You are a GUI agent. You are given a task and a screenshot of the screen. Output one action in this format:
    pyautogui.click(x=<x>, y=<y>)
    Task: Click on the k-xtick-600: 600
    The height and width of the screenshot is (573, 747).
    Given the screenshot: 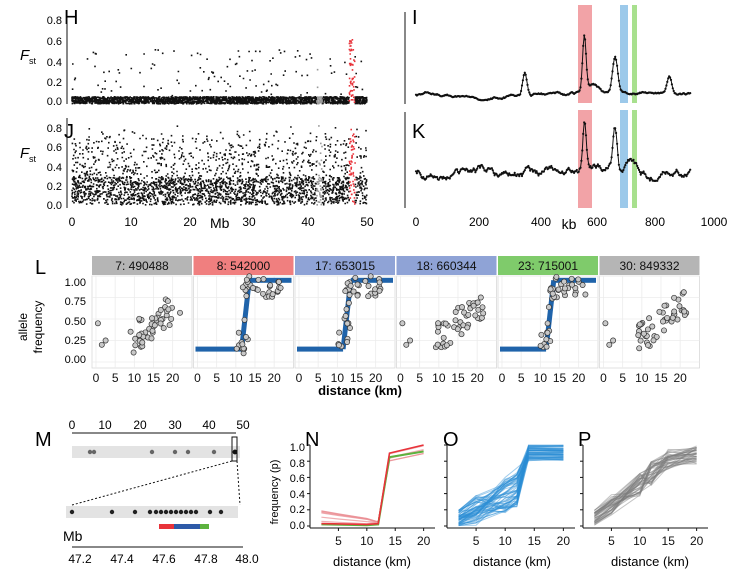 What is the action you would take?
    pyautogui.click(x=597, y=222)
    